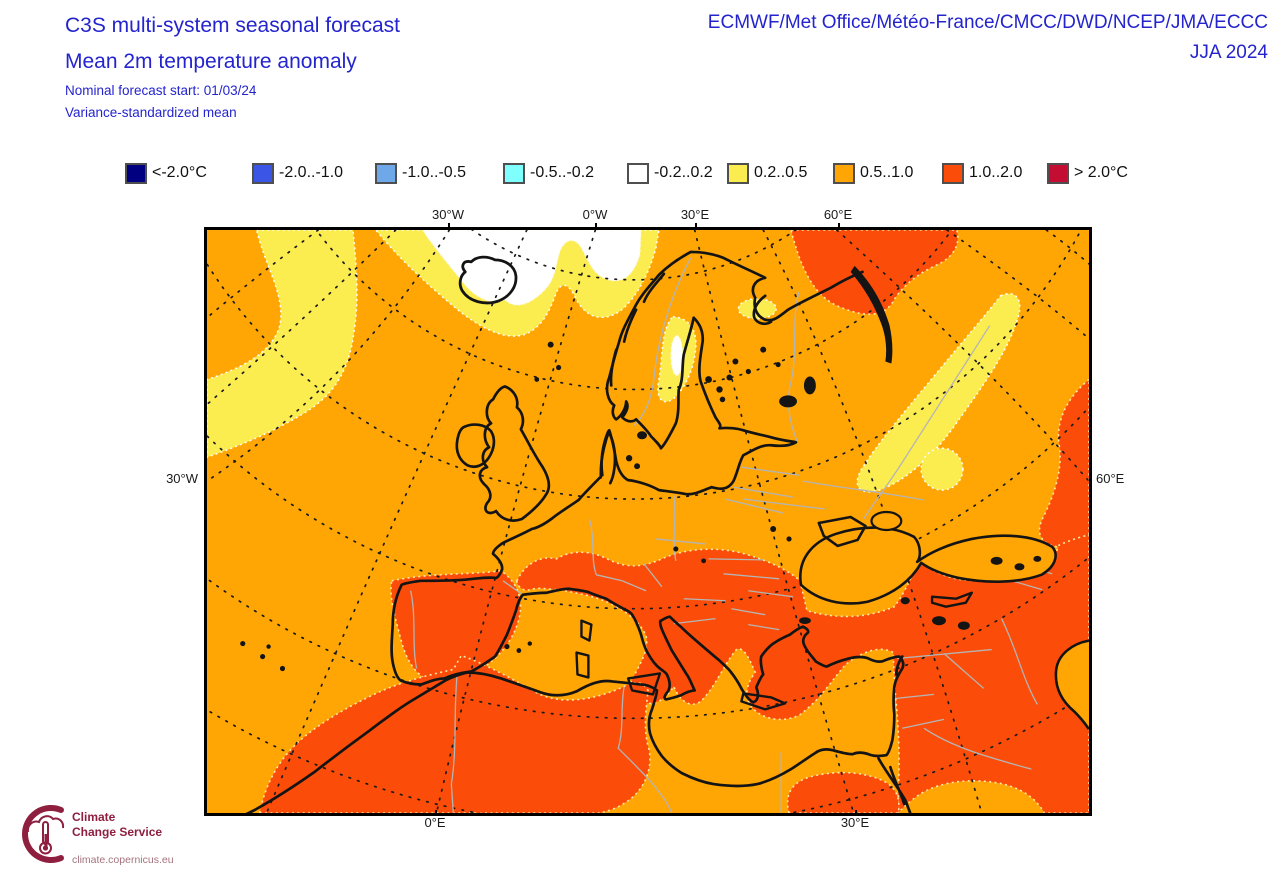 This screenshot has width=1280, height=878. I want to click on logo-text: Climate Change Service, so click(117, 825).